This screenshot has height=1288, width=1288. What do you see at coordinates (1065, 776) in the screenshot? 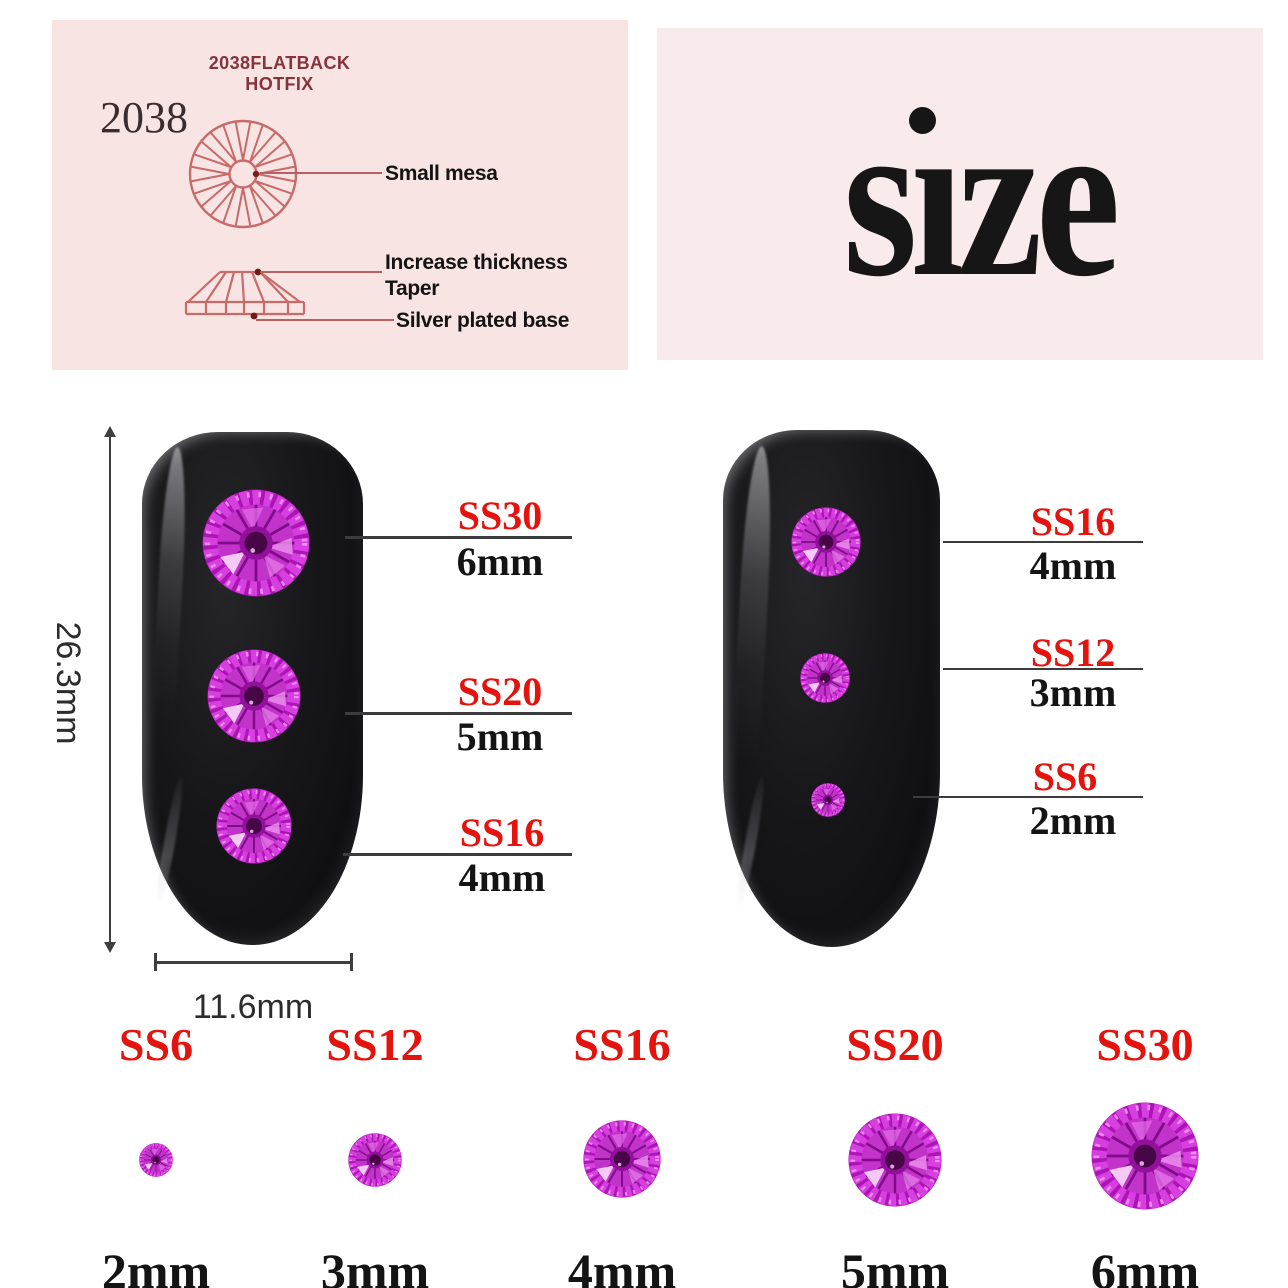
I see `callout-ss6: SS6` at bounding box center [1065, 776].